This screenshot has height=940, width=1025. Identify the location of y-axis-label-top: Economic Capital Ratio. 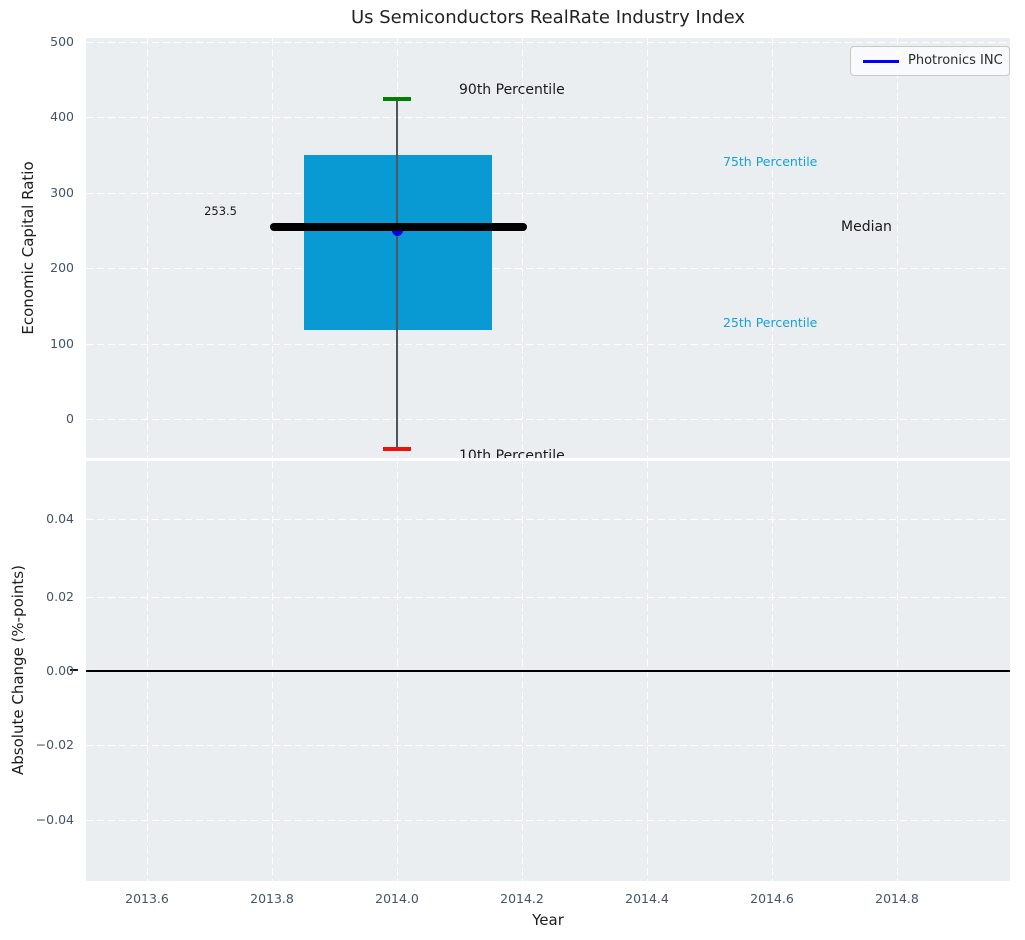
(28, 248).